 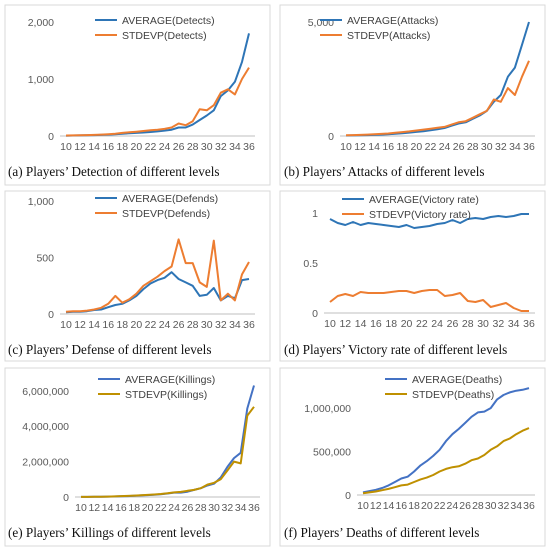 I want to click on y-tick-label: 500, so click(x=45, y=259).